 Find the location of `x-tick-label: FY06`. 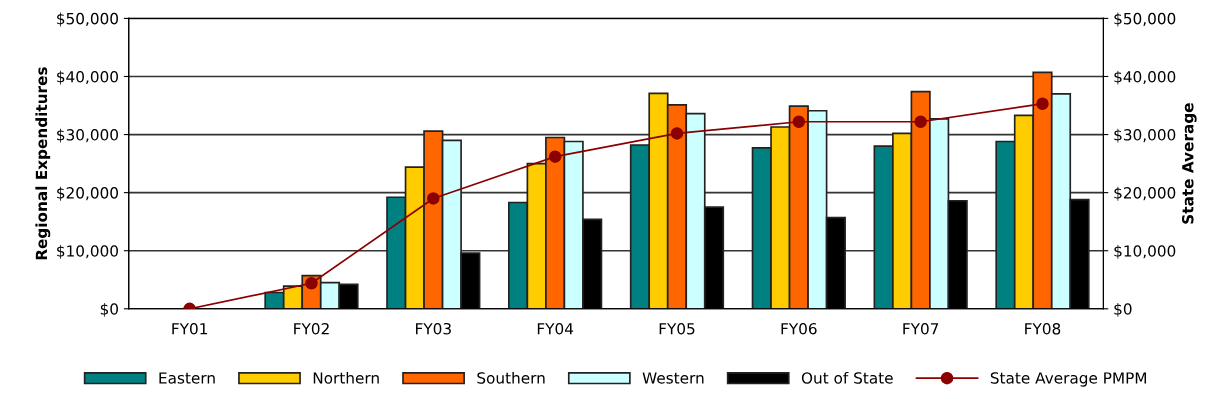

x-tick-label: FY06 is located at coordinates (799, 328).